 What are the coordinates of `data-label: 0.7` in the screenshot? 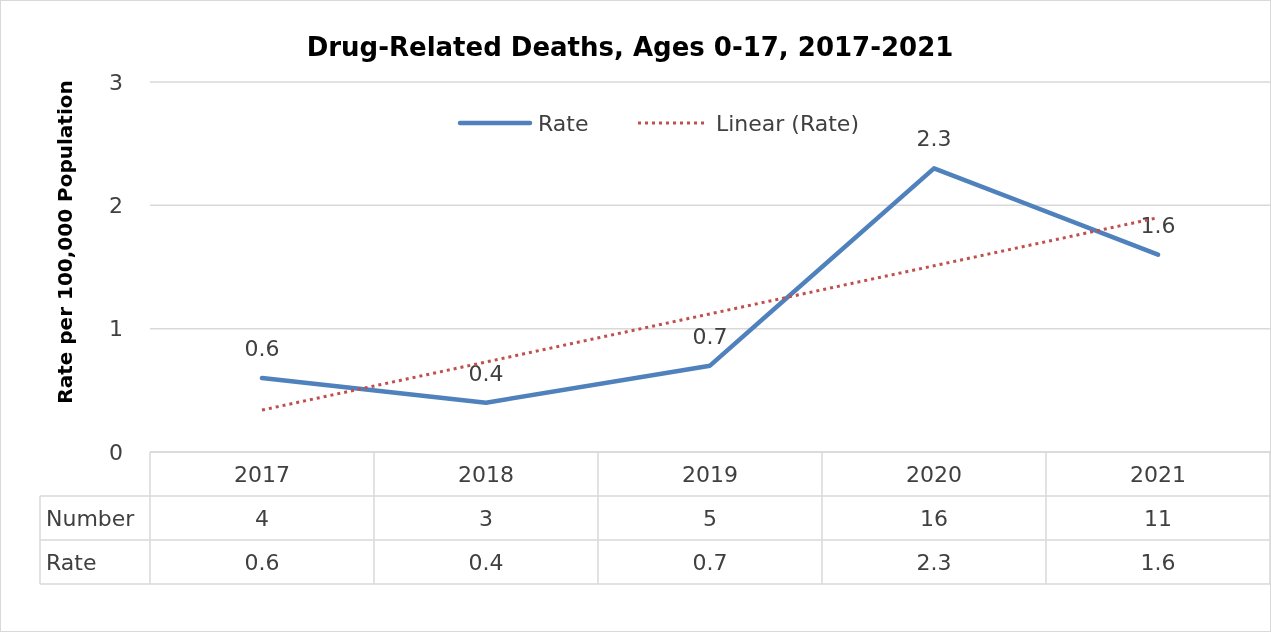 It's located at (710, 562).